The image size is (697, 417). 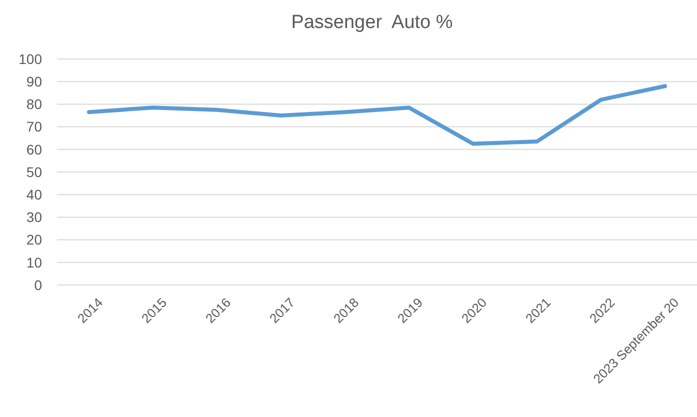 I want to click on y-tick-label: 50, so click(x=34, y=172).